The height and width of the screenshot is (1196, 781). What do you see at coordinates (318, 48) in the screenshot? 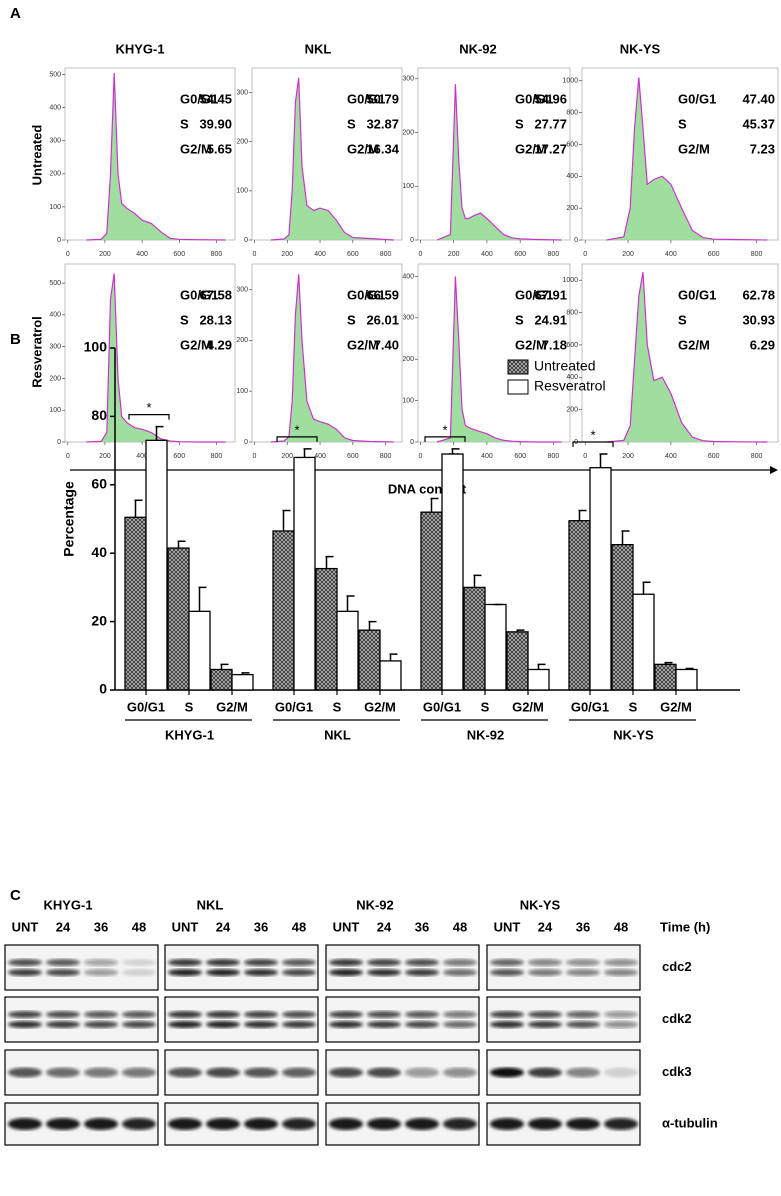
I see `column-title: NKL` at bounding box center [318, 48].